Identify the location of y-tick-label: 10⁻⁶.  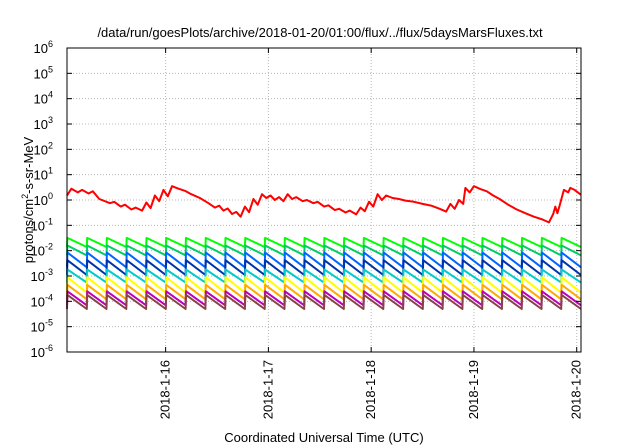
(42, 351).